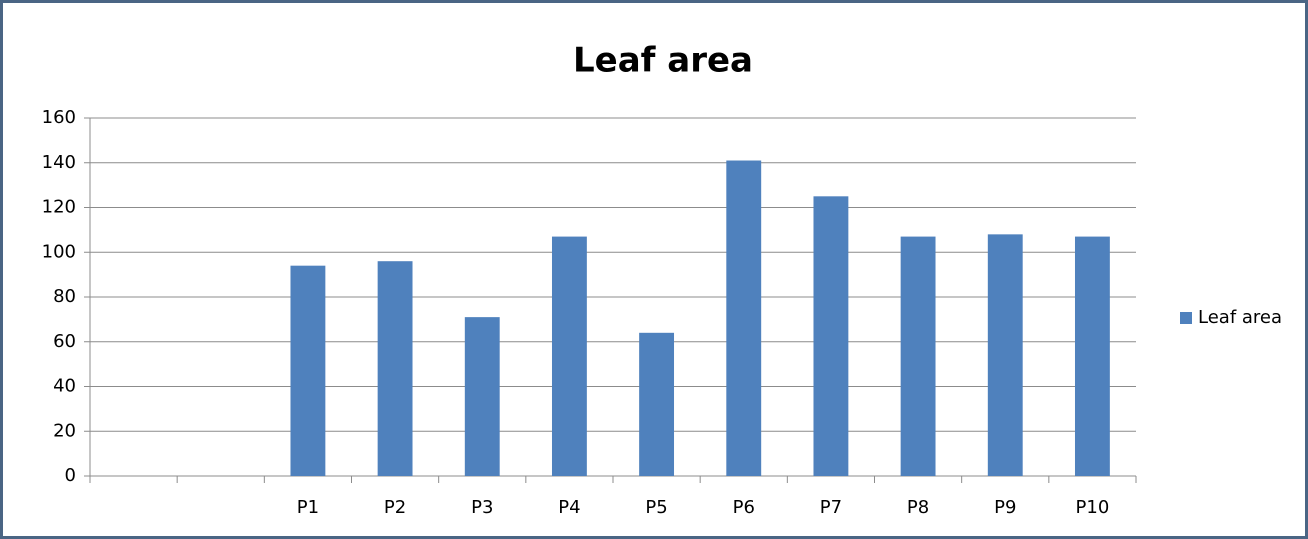 This screenshot has width=1308, height=539. I want to click on y-tick-label: 100, so click(59, 251).